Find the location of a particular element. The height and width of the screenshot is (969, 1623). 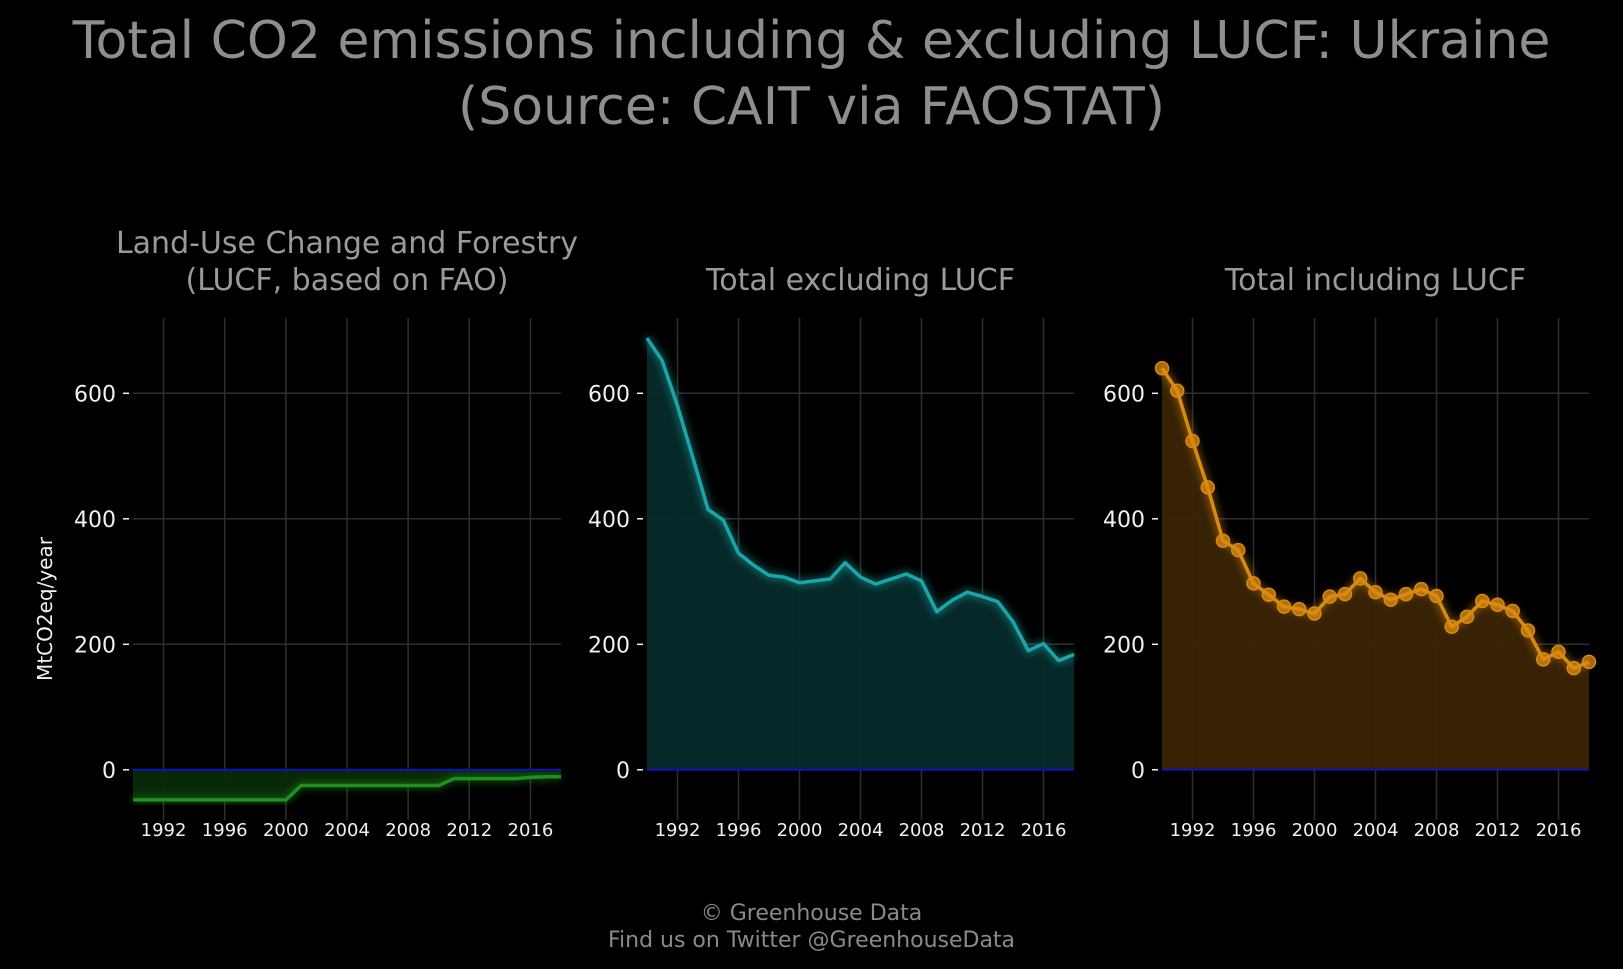

data-point-2013 is located at coordinates (1512, 611).